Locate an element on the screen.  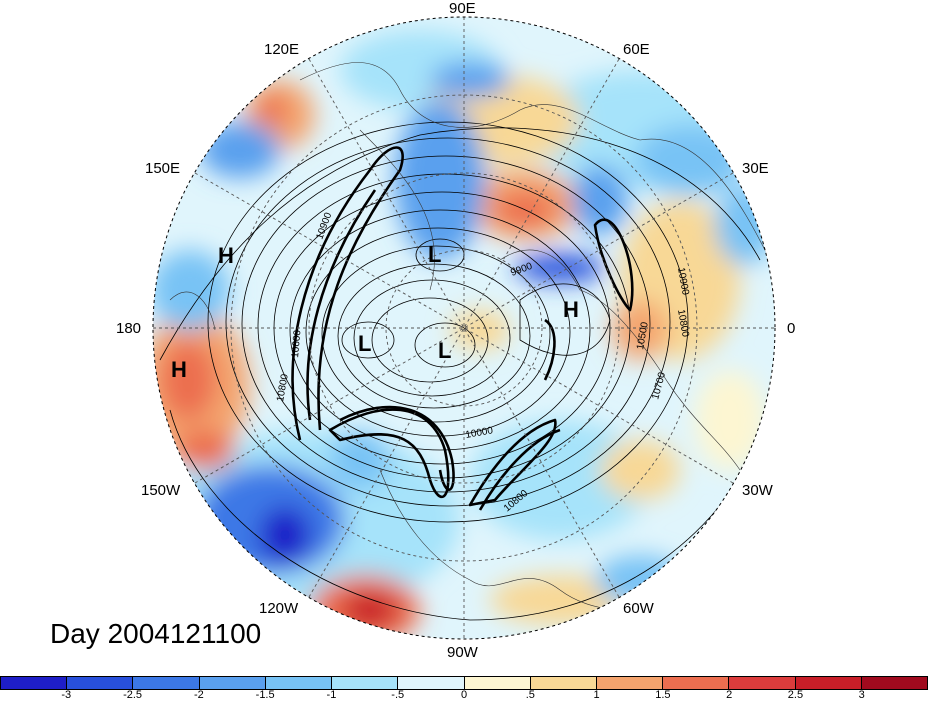
longitude-label-150w: 150W is located at coordinates (161, 490).